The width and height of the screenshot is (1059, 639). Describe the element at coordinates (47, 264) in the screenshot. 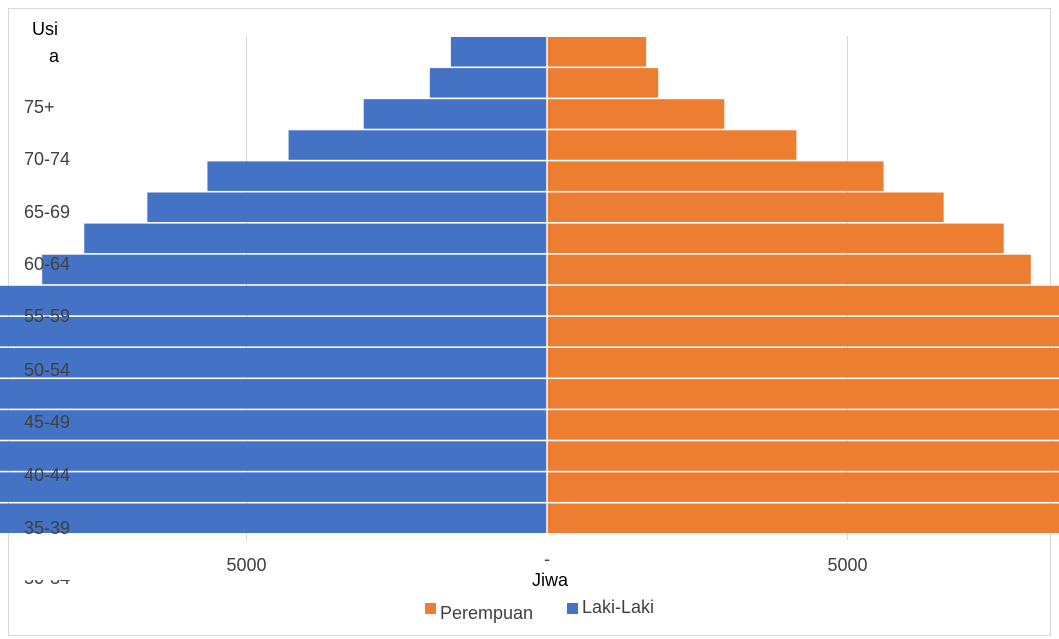

I see `y-tick-label-3: 60-64` at that location.